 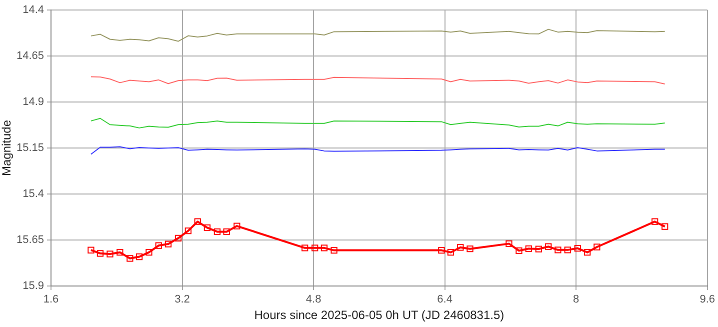 What do you see at coordinates (708, 300) in the screenshot?
I see `x-tick-label: 9.6` at bounding box center [708, 300].